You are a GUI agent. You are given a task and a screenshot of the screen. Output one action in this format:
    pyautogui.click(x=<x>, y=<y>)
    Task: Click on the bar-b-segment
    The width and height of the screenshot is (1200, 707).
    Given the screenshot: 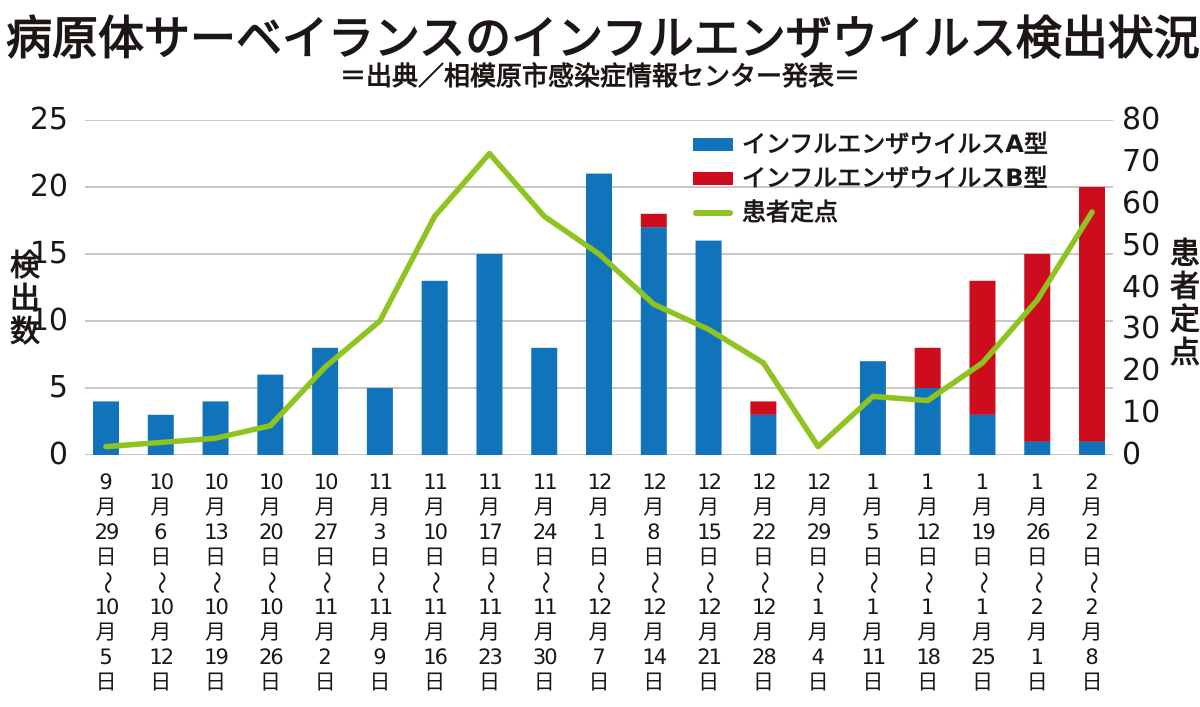 What is the action you would take?
    pyautogui.click(x=653, y=220)
    